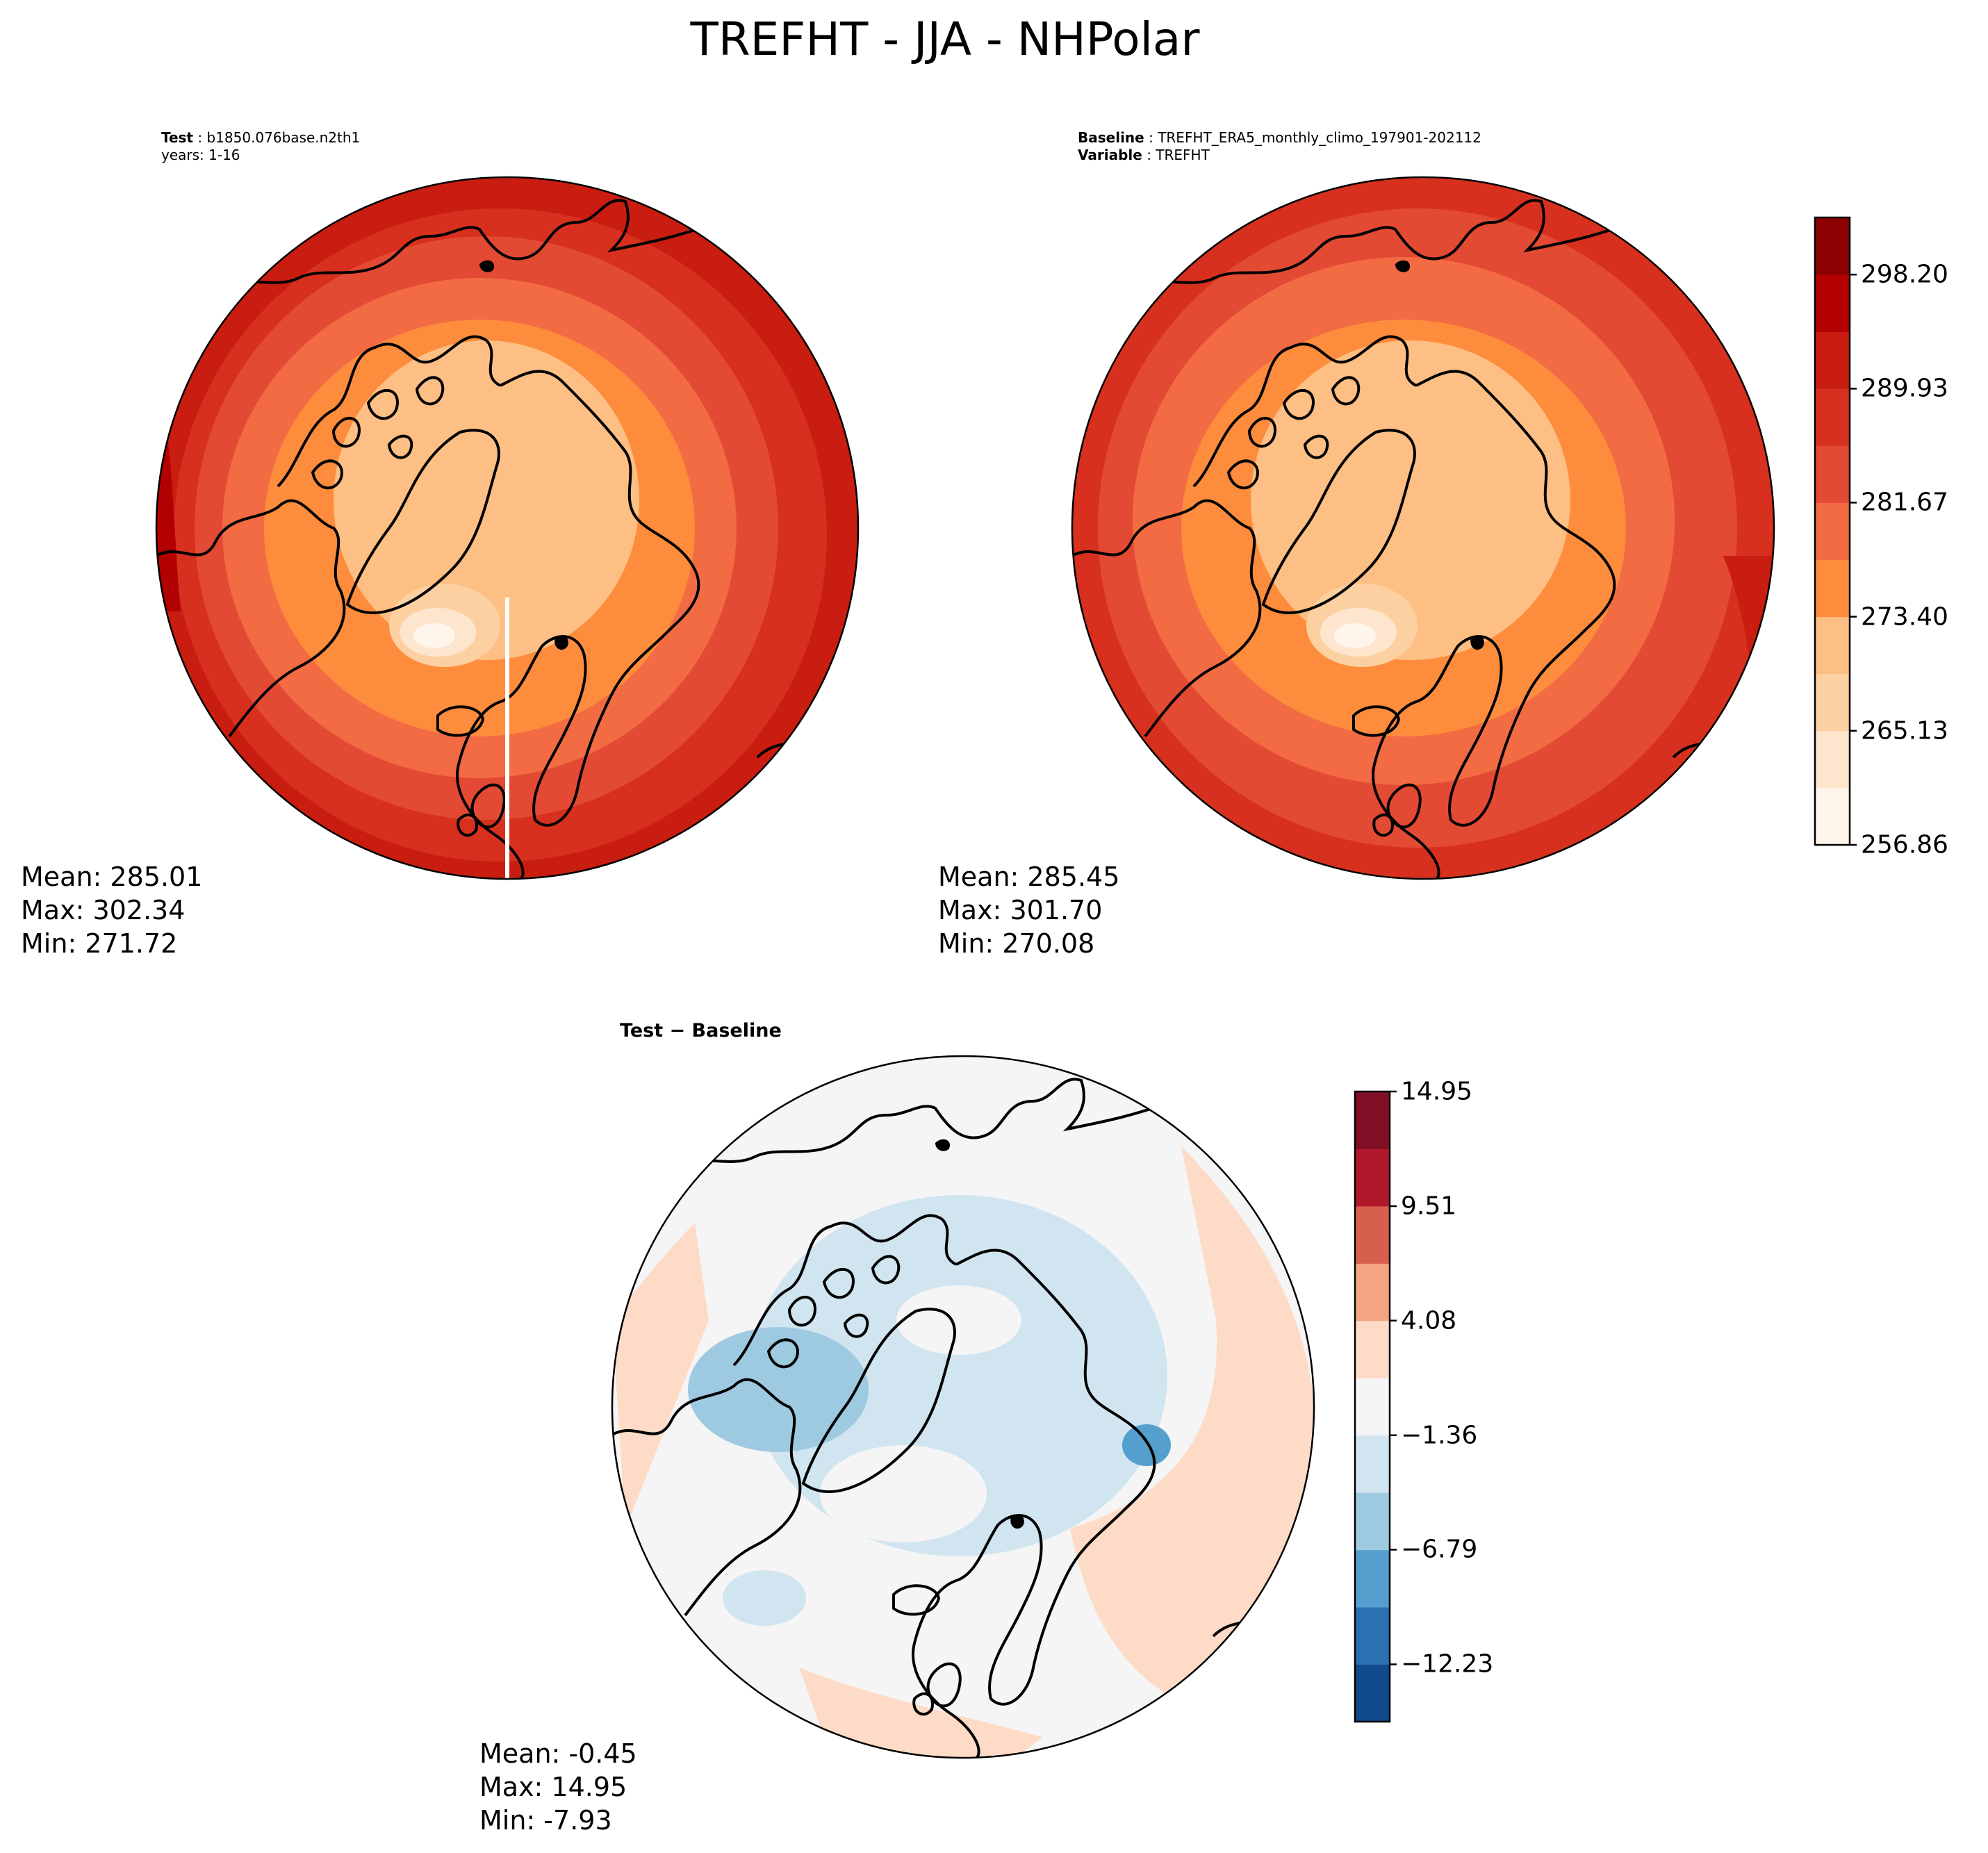  What do you see at coordinates (99, 943) in the screenshot?
I see `test-min: Min: 271.72` at bounding box center [99, 943].